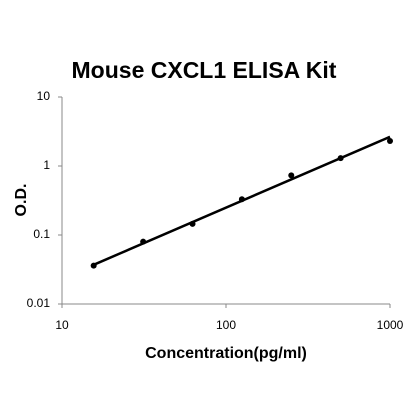  I want to click on x-tick-label: 1000, so click(390, 325).